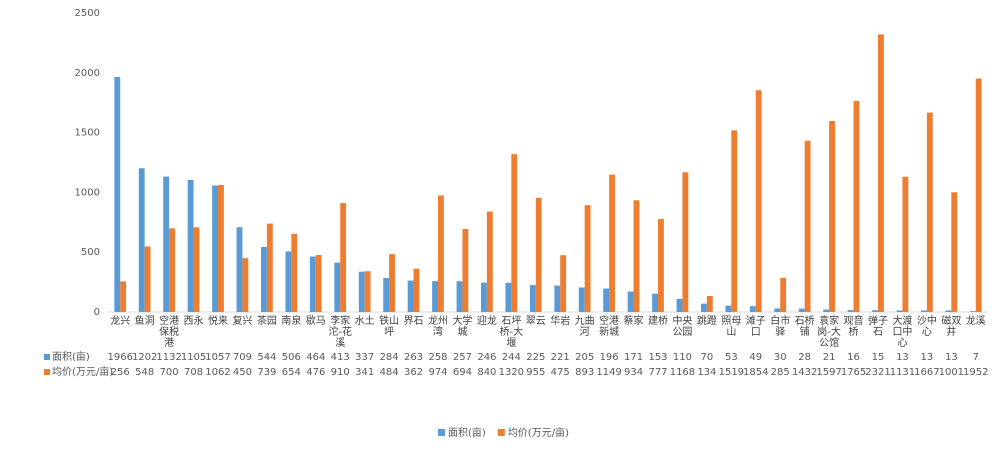 This screenshot has width=1000, height=449. I want to click on legend-label: 面积(亩), so click(467, 432).